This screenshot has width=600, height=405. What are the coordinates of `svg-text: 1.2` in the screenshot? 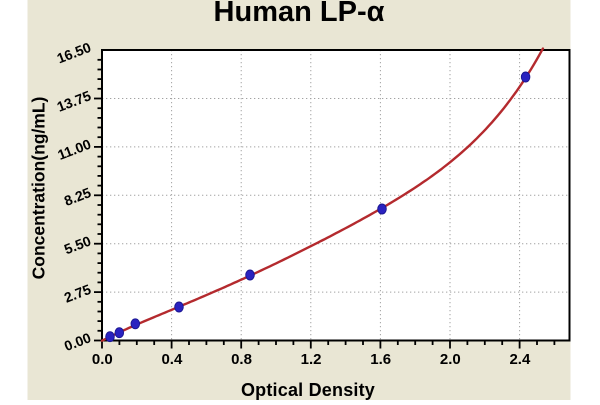 It's located at (311, 359).